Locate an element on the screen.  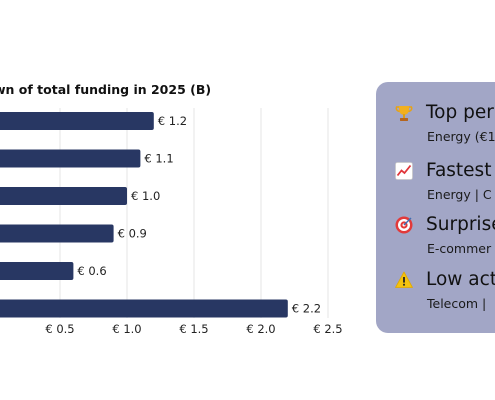
insight-card-low: Low act Telecom | is located at coordinates (444, 290).